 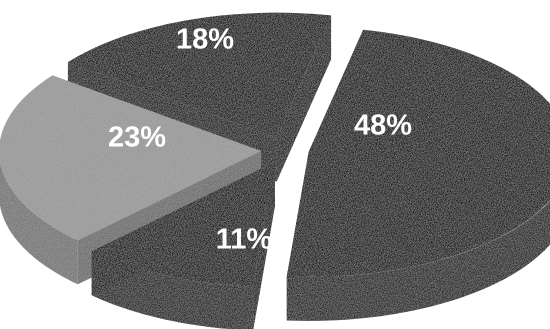 What do you see at coordinates (137, 138) in the screenshot?
I see `data-label-3: 23%` at bounding box center [137, 138].